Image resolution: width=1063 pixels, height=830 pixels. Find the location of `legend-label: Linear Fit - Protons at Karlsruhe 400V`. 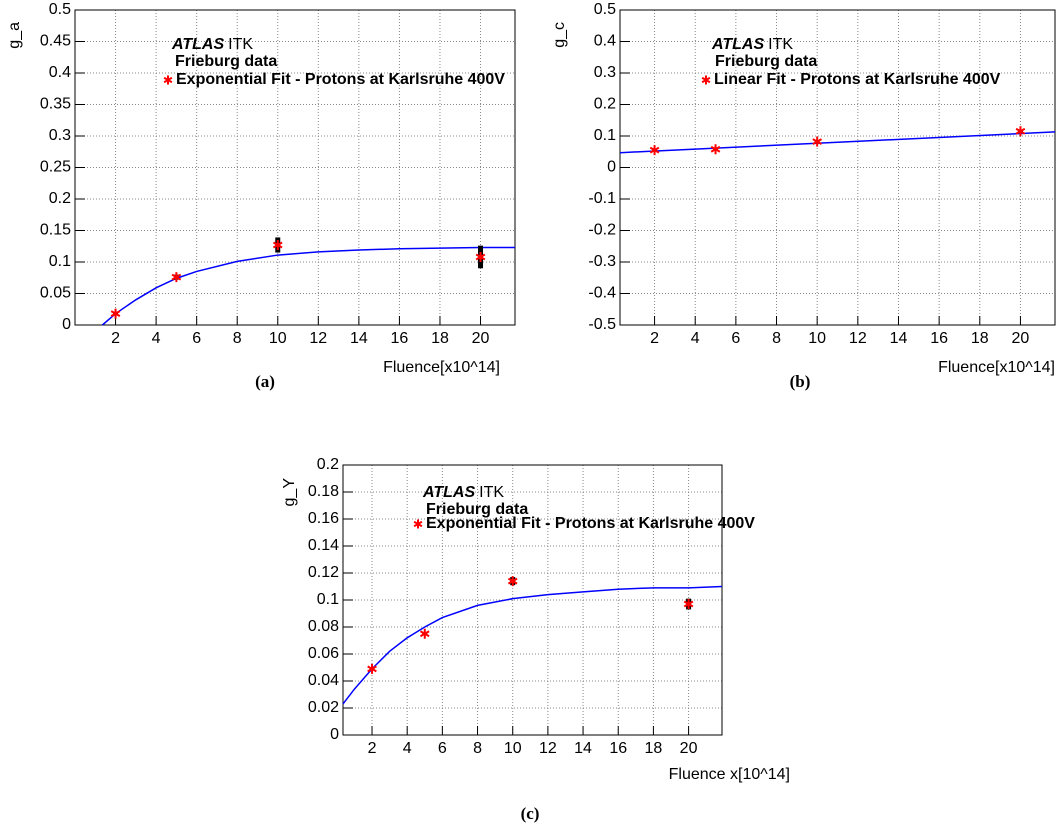

legend-label: Linear Fit - Protons at Karlsruhe 400V is located at coordinates (857, 79).